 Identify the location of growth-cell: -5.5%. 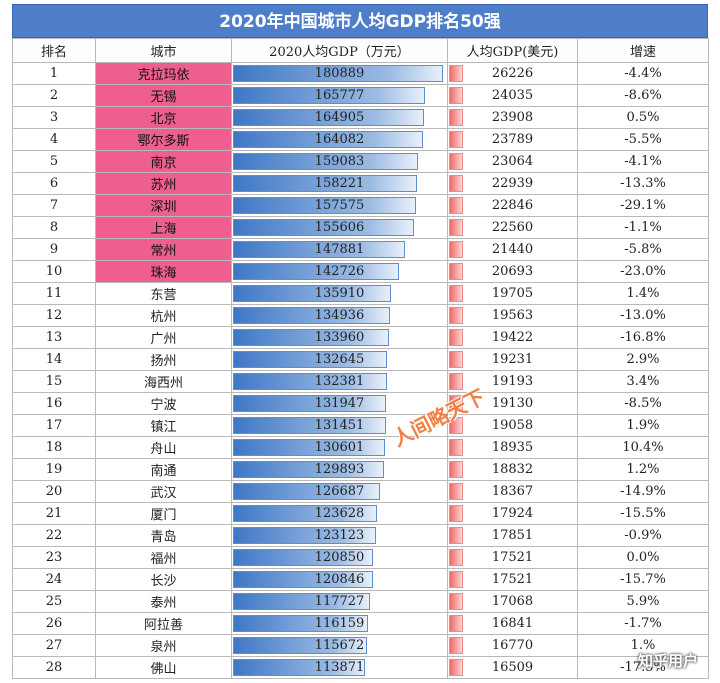
(643, 139).